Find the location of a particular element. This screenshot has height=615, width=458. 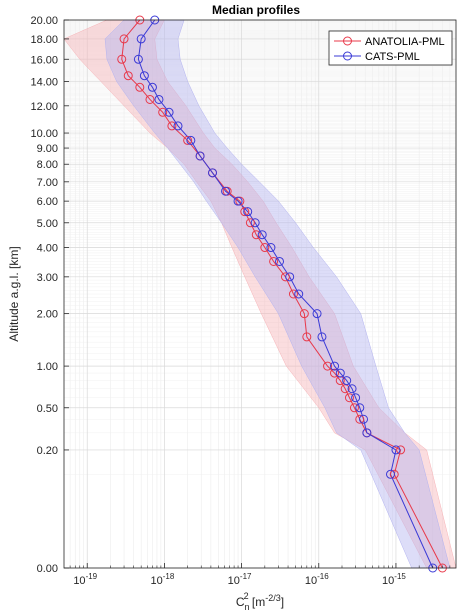

y-tick-label: 14.00 is located at coordinates (44, 82).